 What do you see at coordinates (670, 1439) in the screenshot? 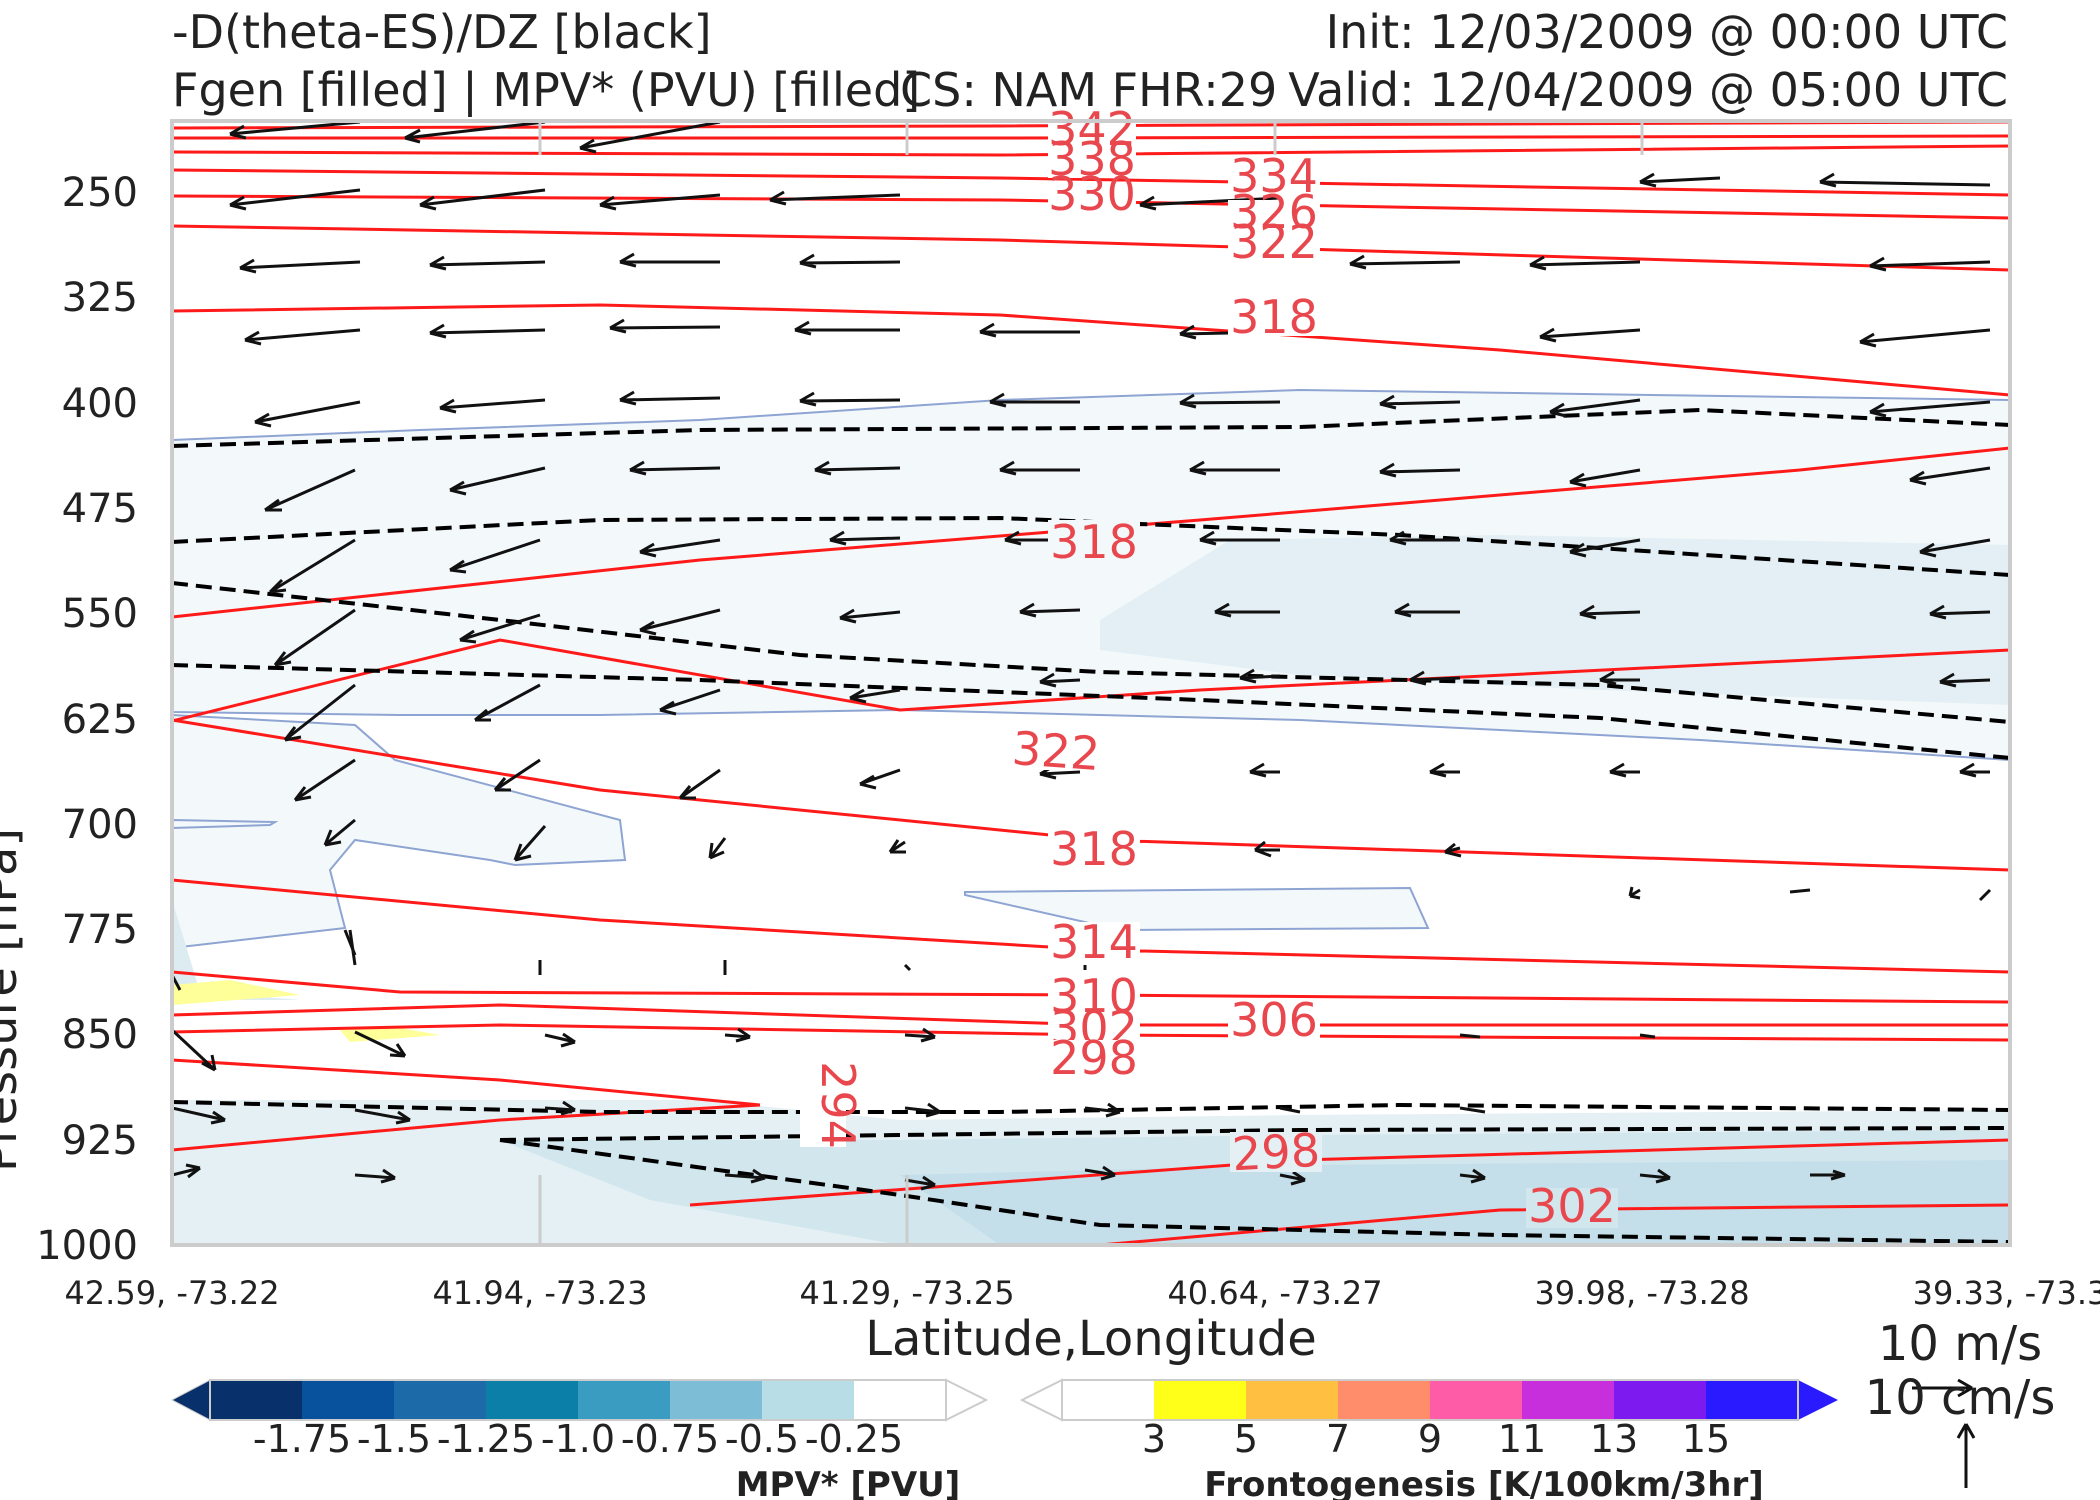
I see `mpv-tick: -0.75` at bounding box center [670, 1439].